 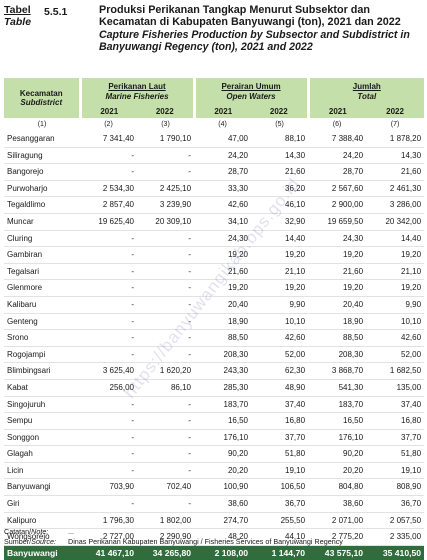 I want to click on table-cell: 90,20, so click(x=337, y=454).